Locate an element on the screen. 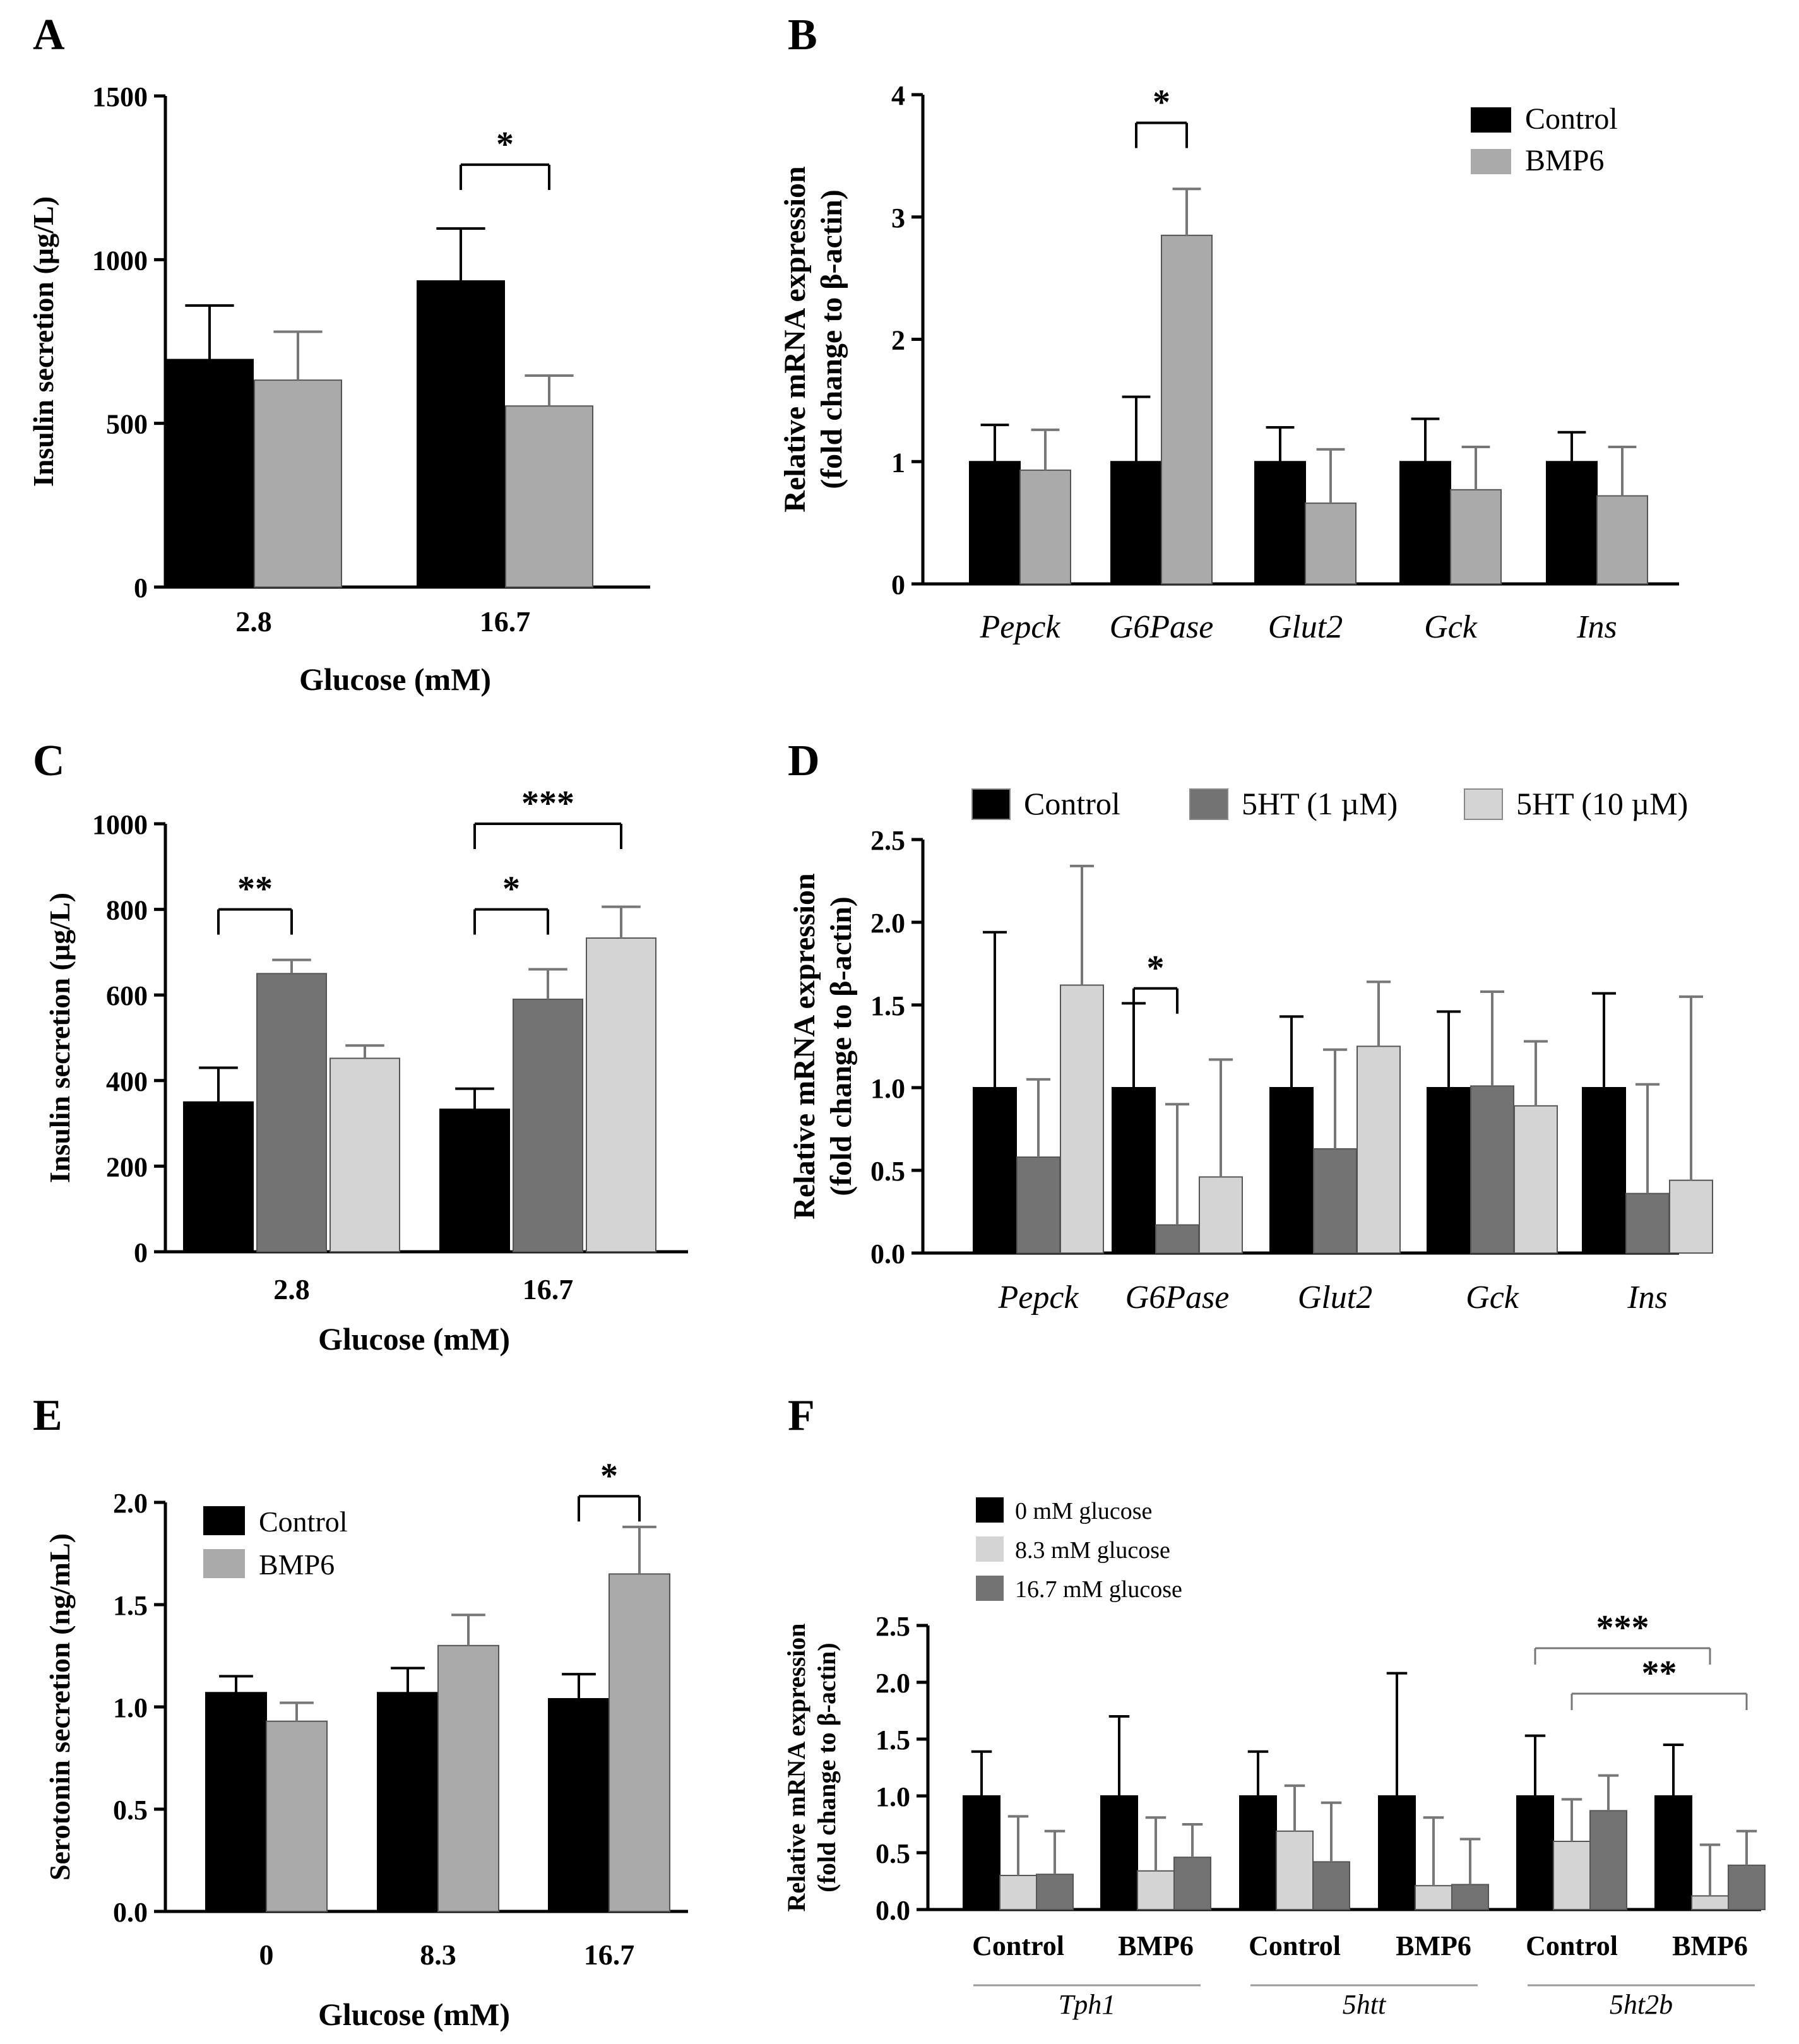 Image resolution: width=1799 pixels, height=2044 pixels. y-tick-label: 500 is located at coordinates (127, 424).